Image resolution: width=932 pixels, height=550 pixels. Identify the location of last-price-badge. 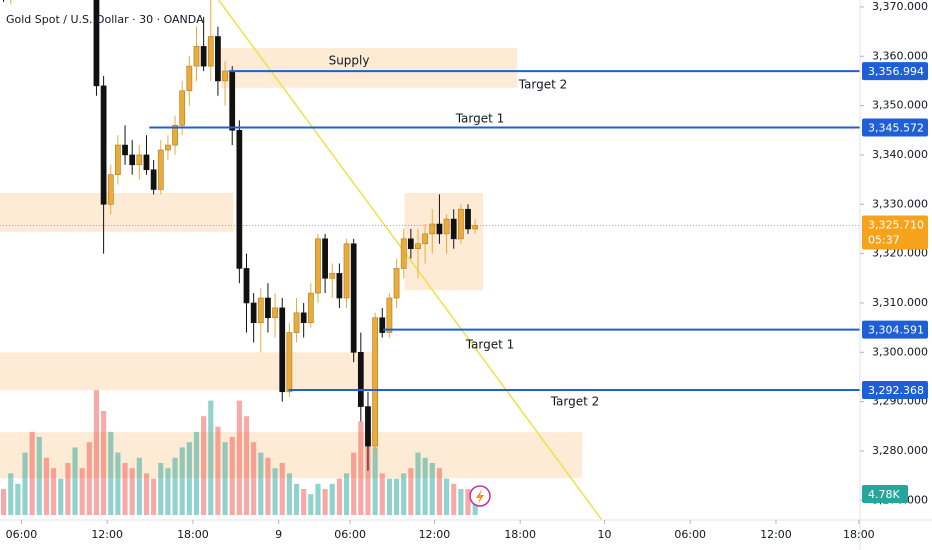
(895, 232).